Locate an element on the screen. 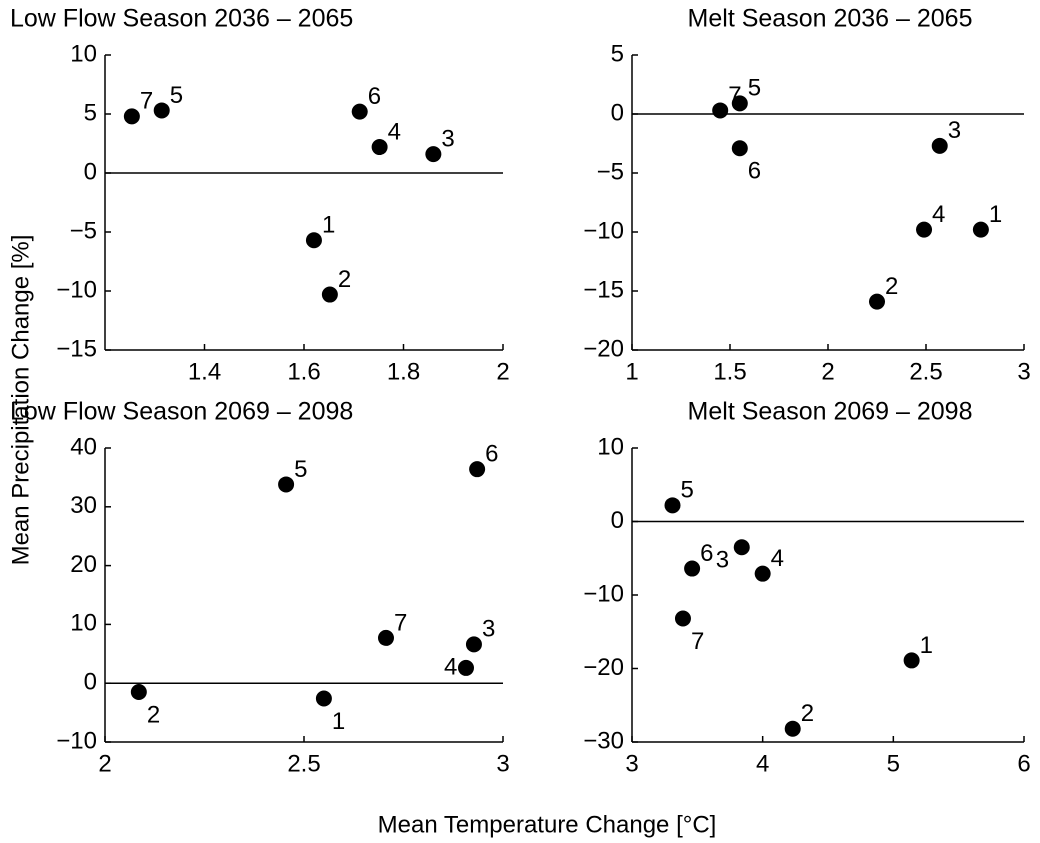 The width and height of the screenshot is (1040, 843). x-tick-label: 1.5 is located at coordinates (729, 371).